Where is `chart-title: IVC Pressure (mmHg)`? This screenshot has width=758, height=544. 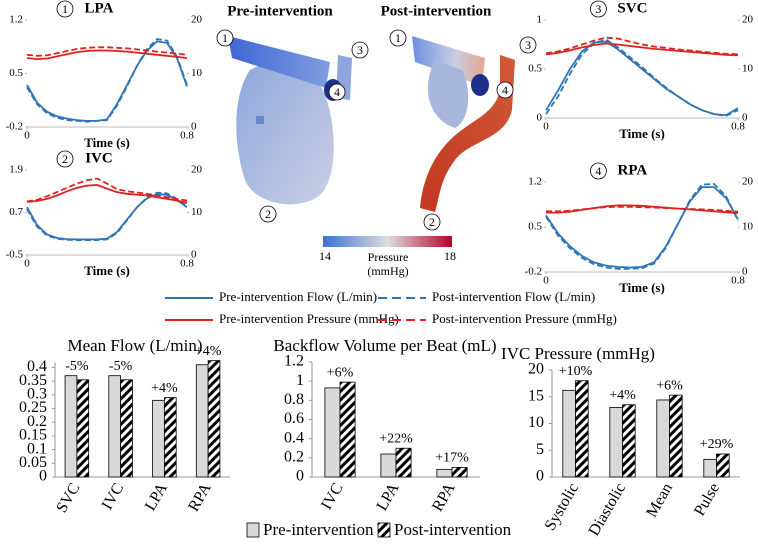 chart-title: IVC Pressure (mmHg) is located at coordinates (578, 353).